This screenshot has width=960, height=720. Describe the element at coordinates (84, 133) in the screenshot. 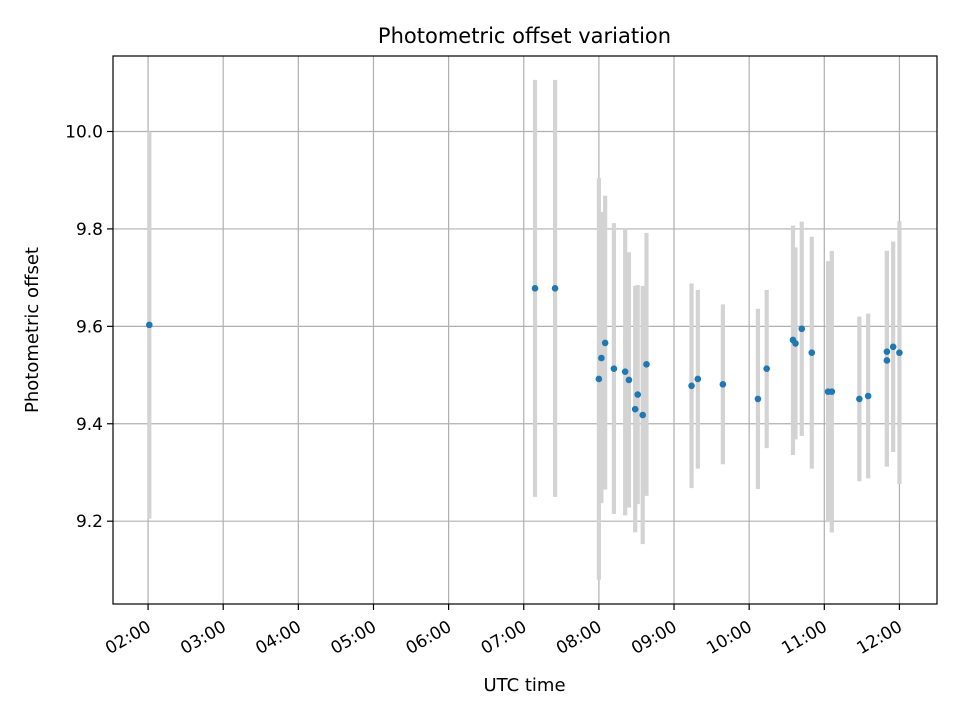

I see `y-tick-label: 10.0` at that location.